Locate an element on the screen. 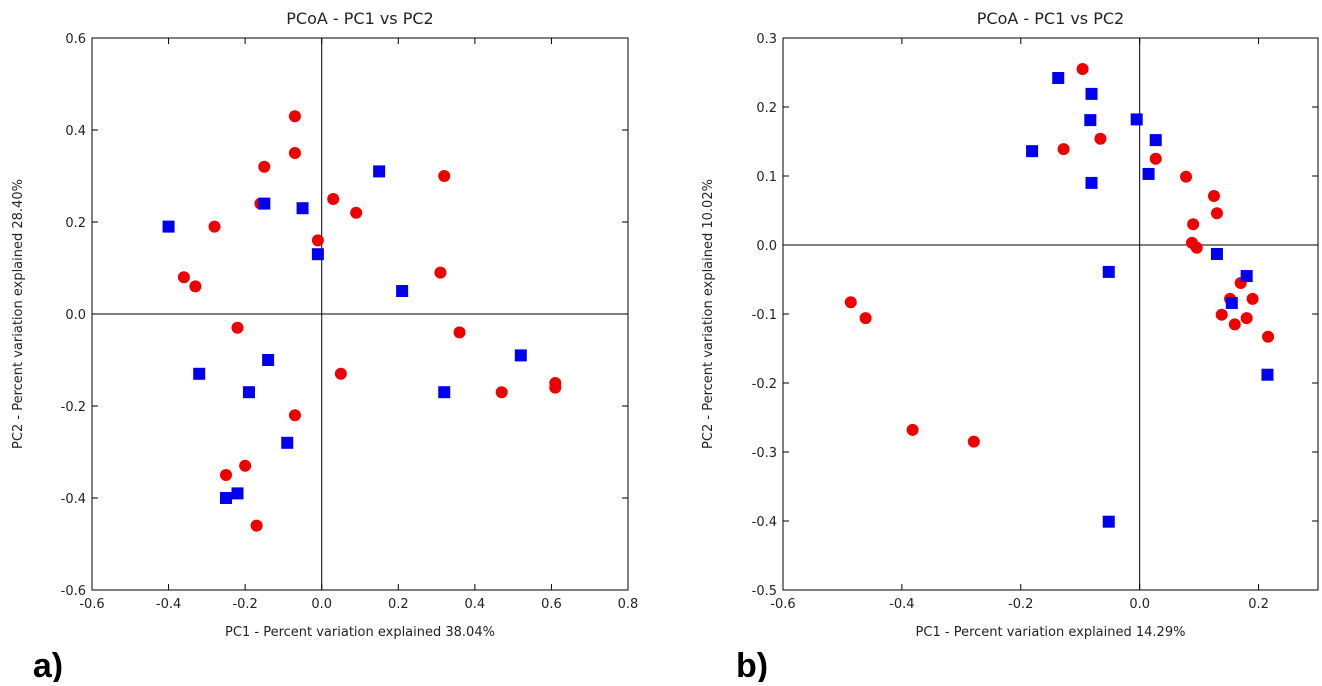  x-tick-label: 0.8 is located at coordinates (628, 604).